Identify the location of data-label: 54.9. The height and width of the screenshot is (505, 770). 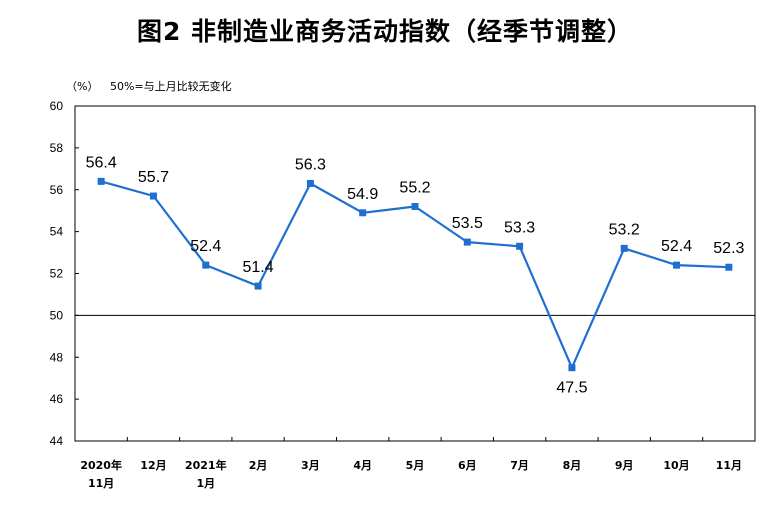
(362, 194).